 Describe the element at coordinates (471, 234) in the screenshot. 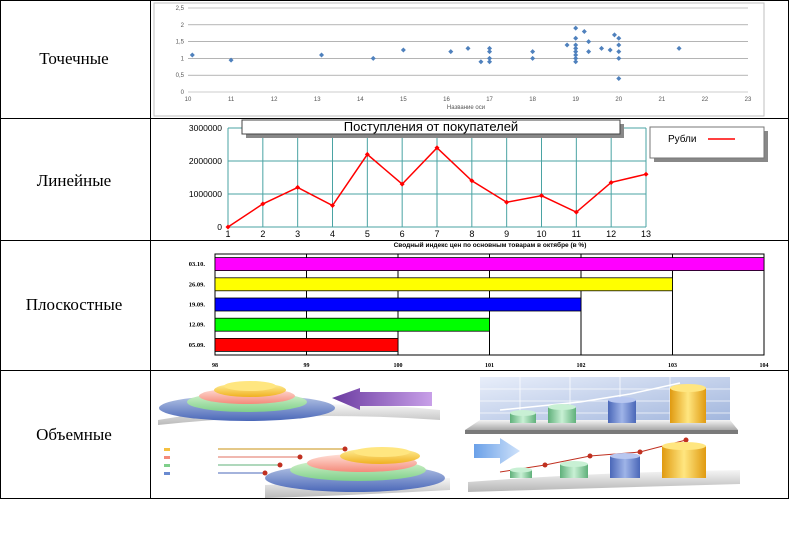

I see `line-x-tick-label: 8` at that location.